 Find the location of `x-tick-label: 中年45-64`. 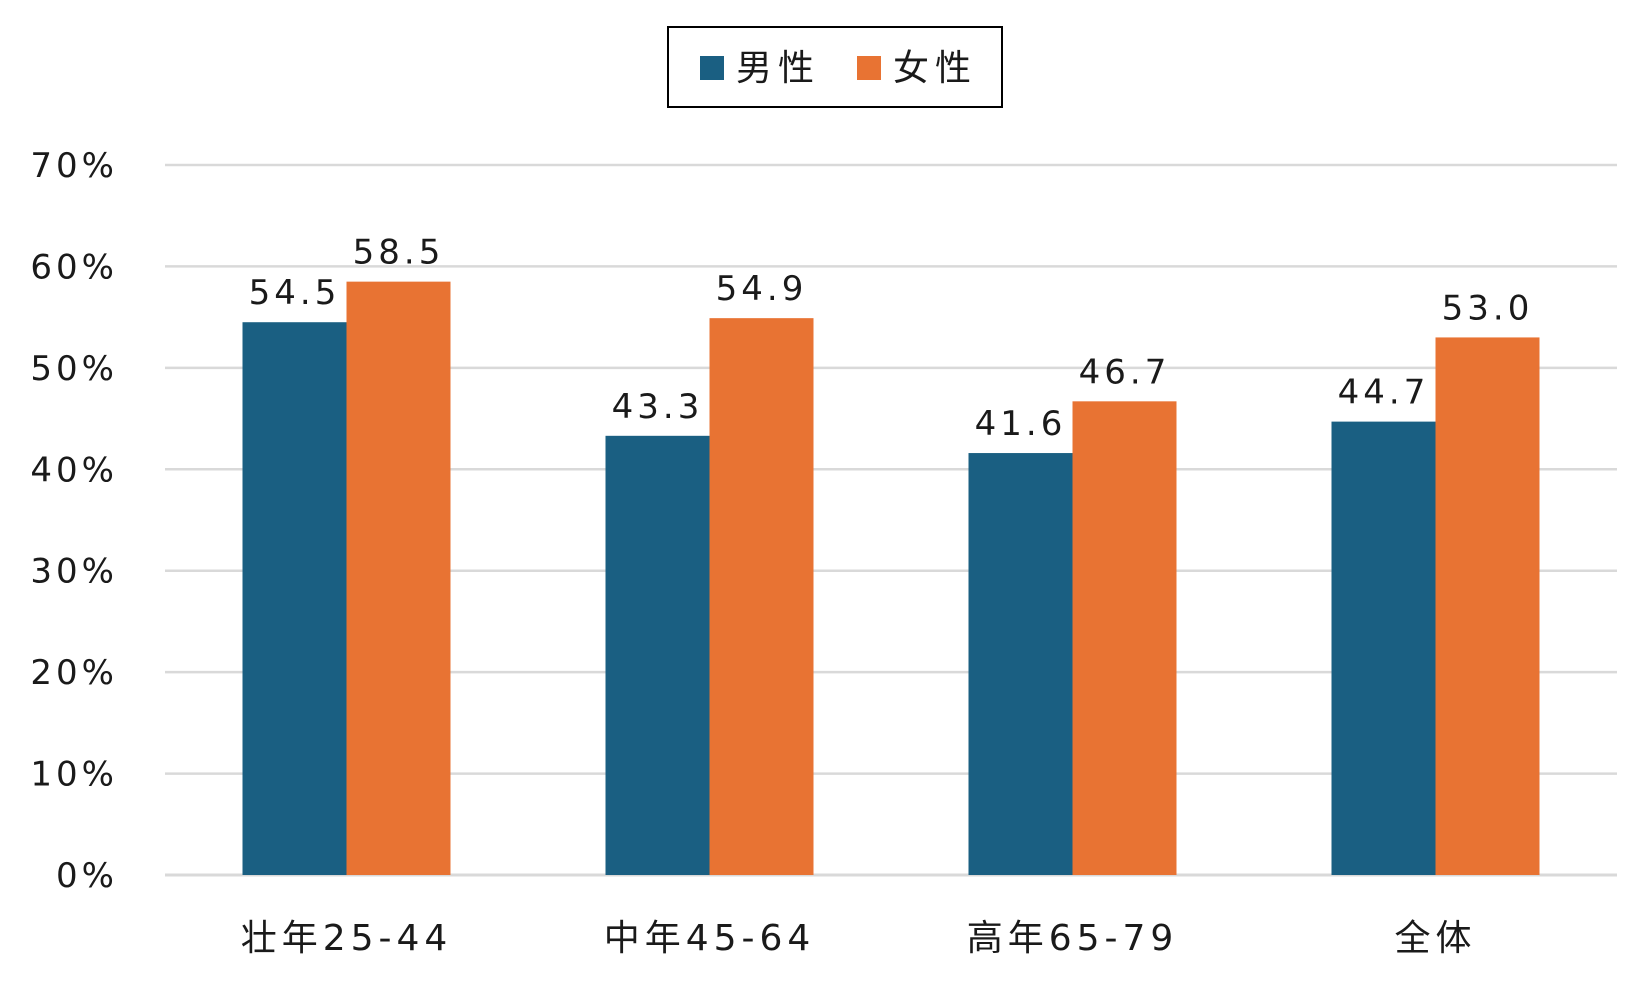

x-tick-label: 中年45-64 is located at coordinates (710, 938).